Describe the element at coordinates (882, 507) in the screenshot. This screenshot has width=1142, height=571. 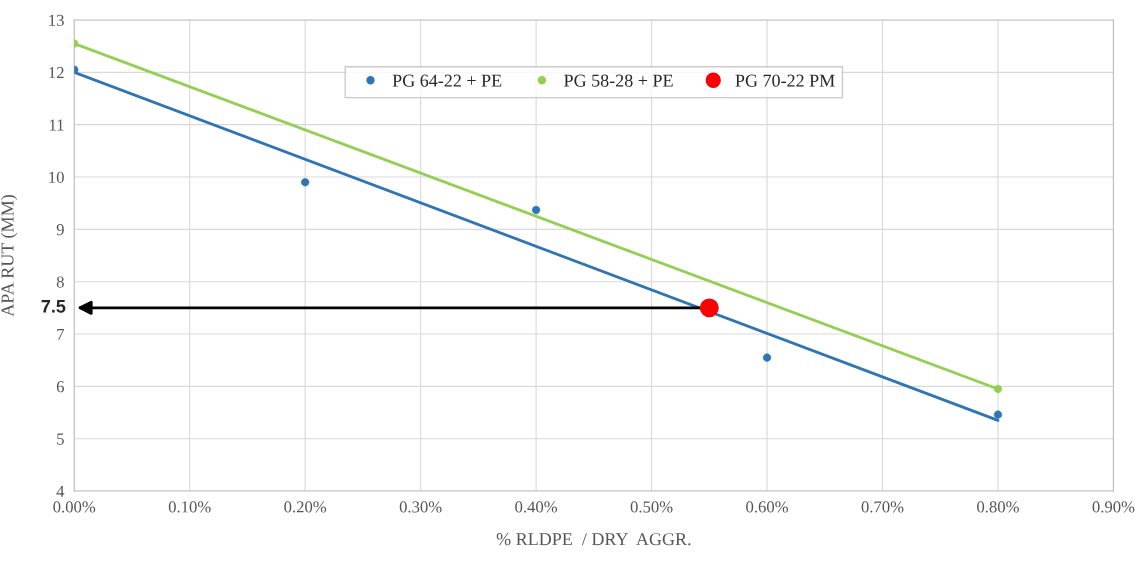
I see `x-tick-label: 0.70%` at that location.